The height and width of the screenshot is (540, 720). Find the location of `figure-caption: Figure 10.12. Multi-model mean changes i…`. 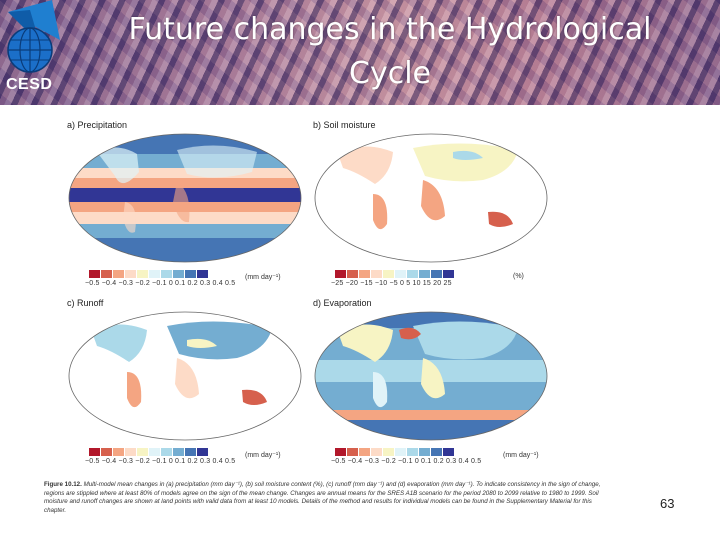

figure-caption: Figure 10.12. Multi-model mean changes i… is located at coordinates (324, 498).